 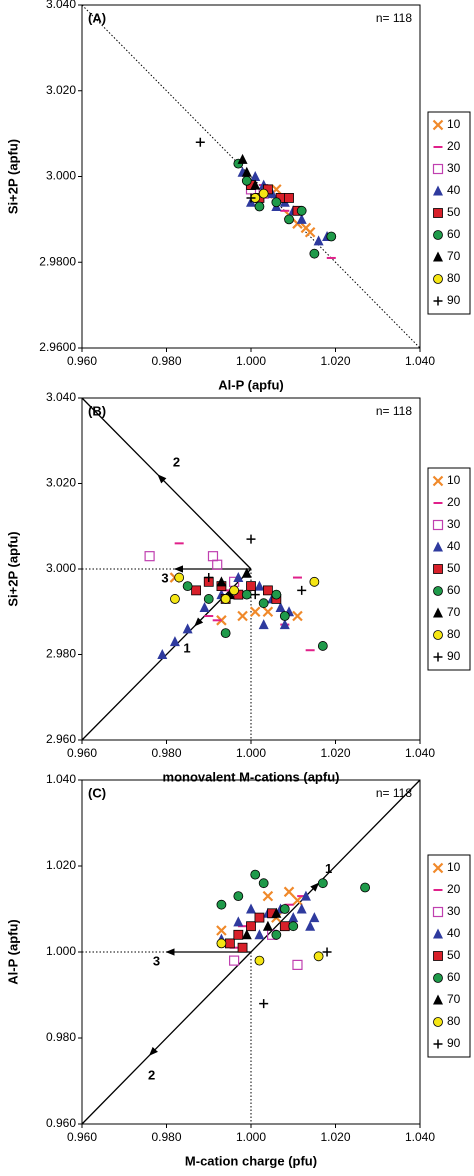 I want to click on y-axis-label: Al-P (apfu), so click(x=12, y=951).